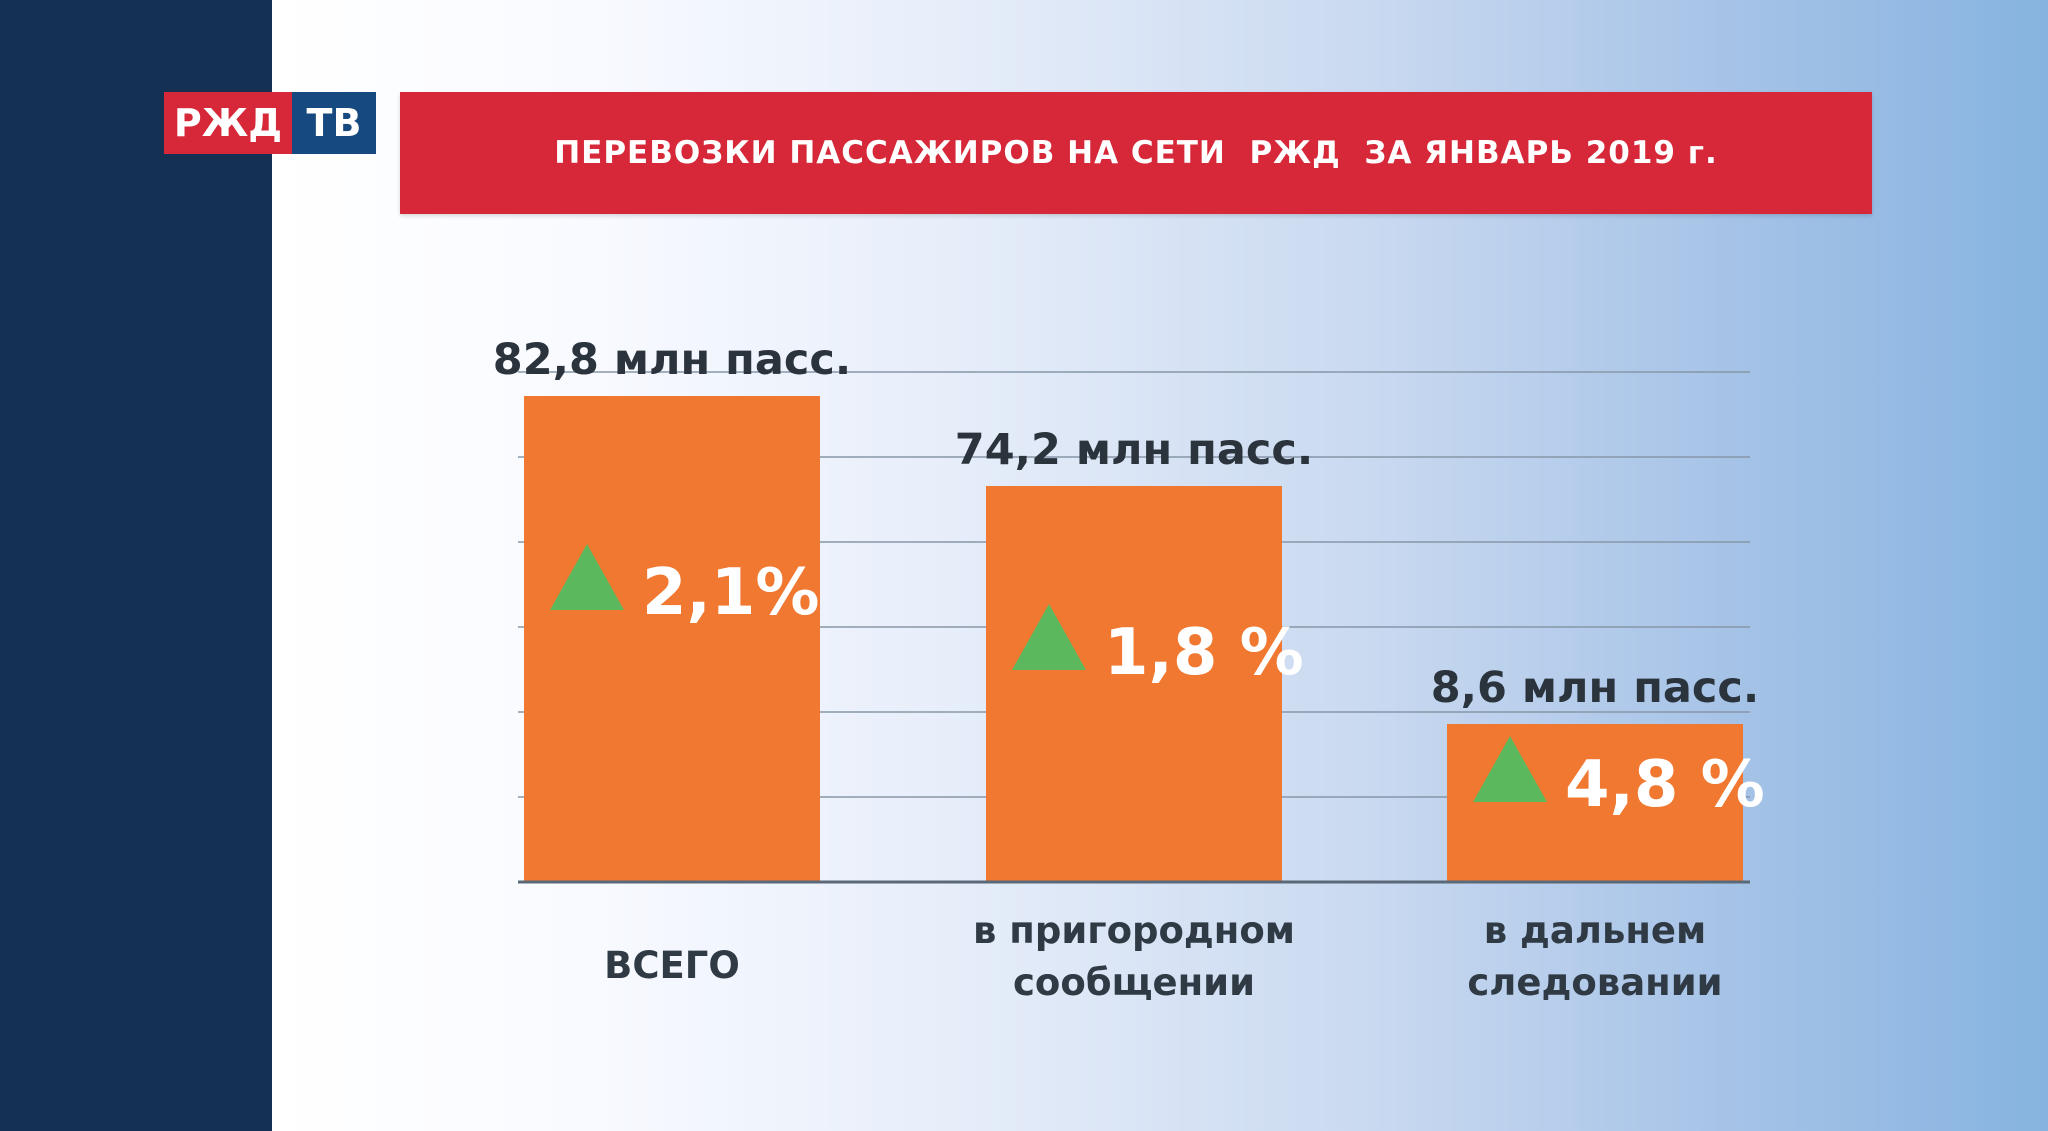 The image size is (2048, 1131). Describe the element at coordinates (334, 123) in the screenshot. I see `logo-tv: ТВ` at that location.